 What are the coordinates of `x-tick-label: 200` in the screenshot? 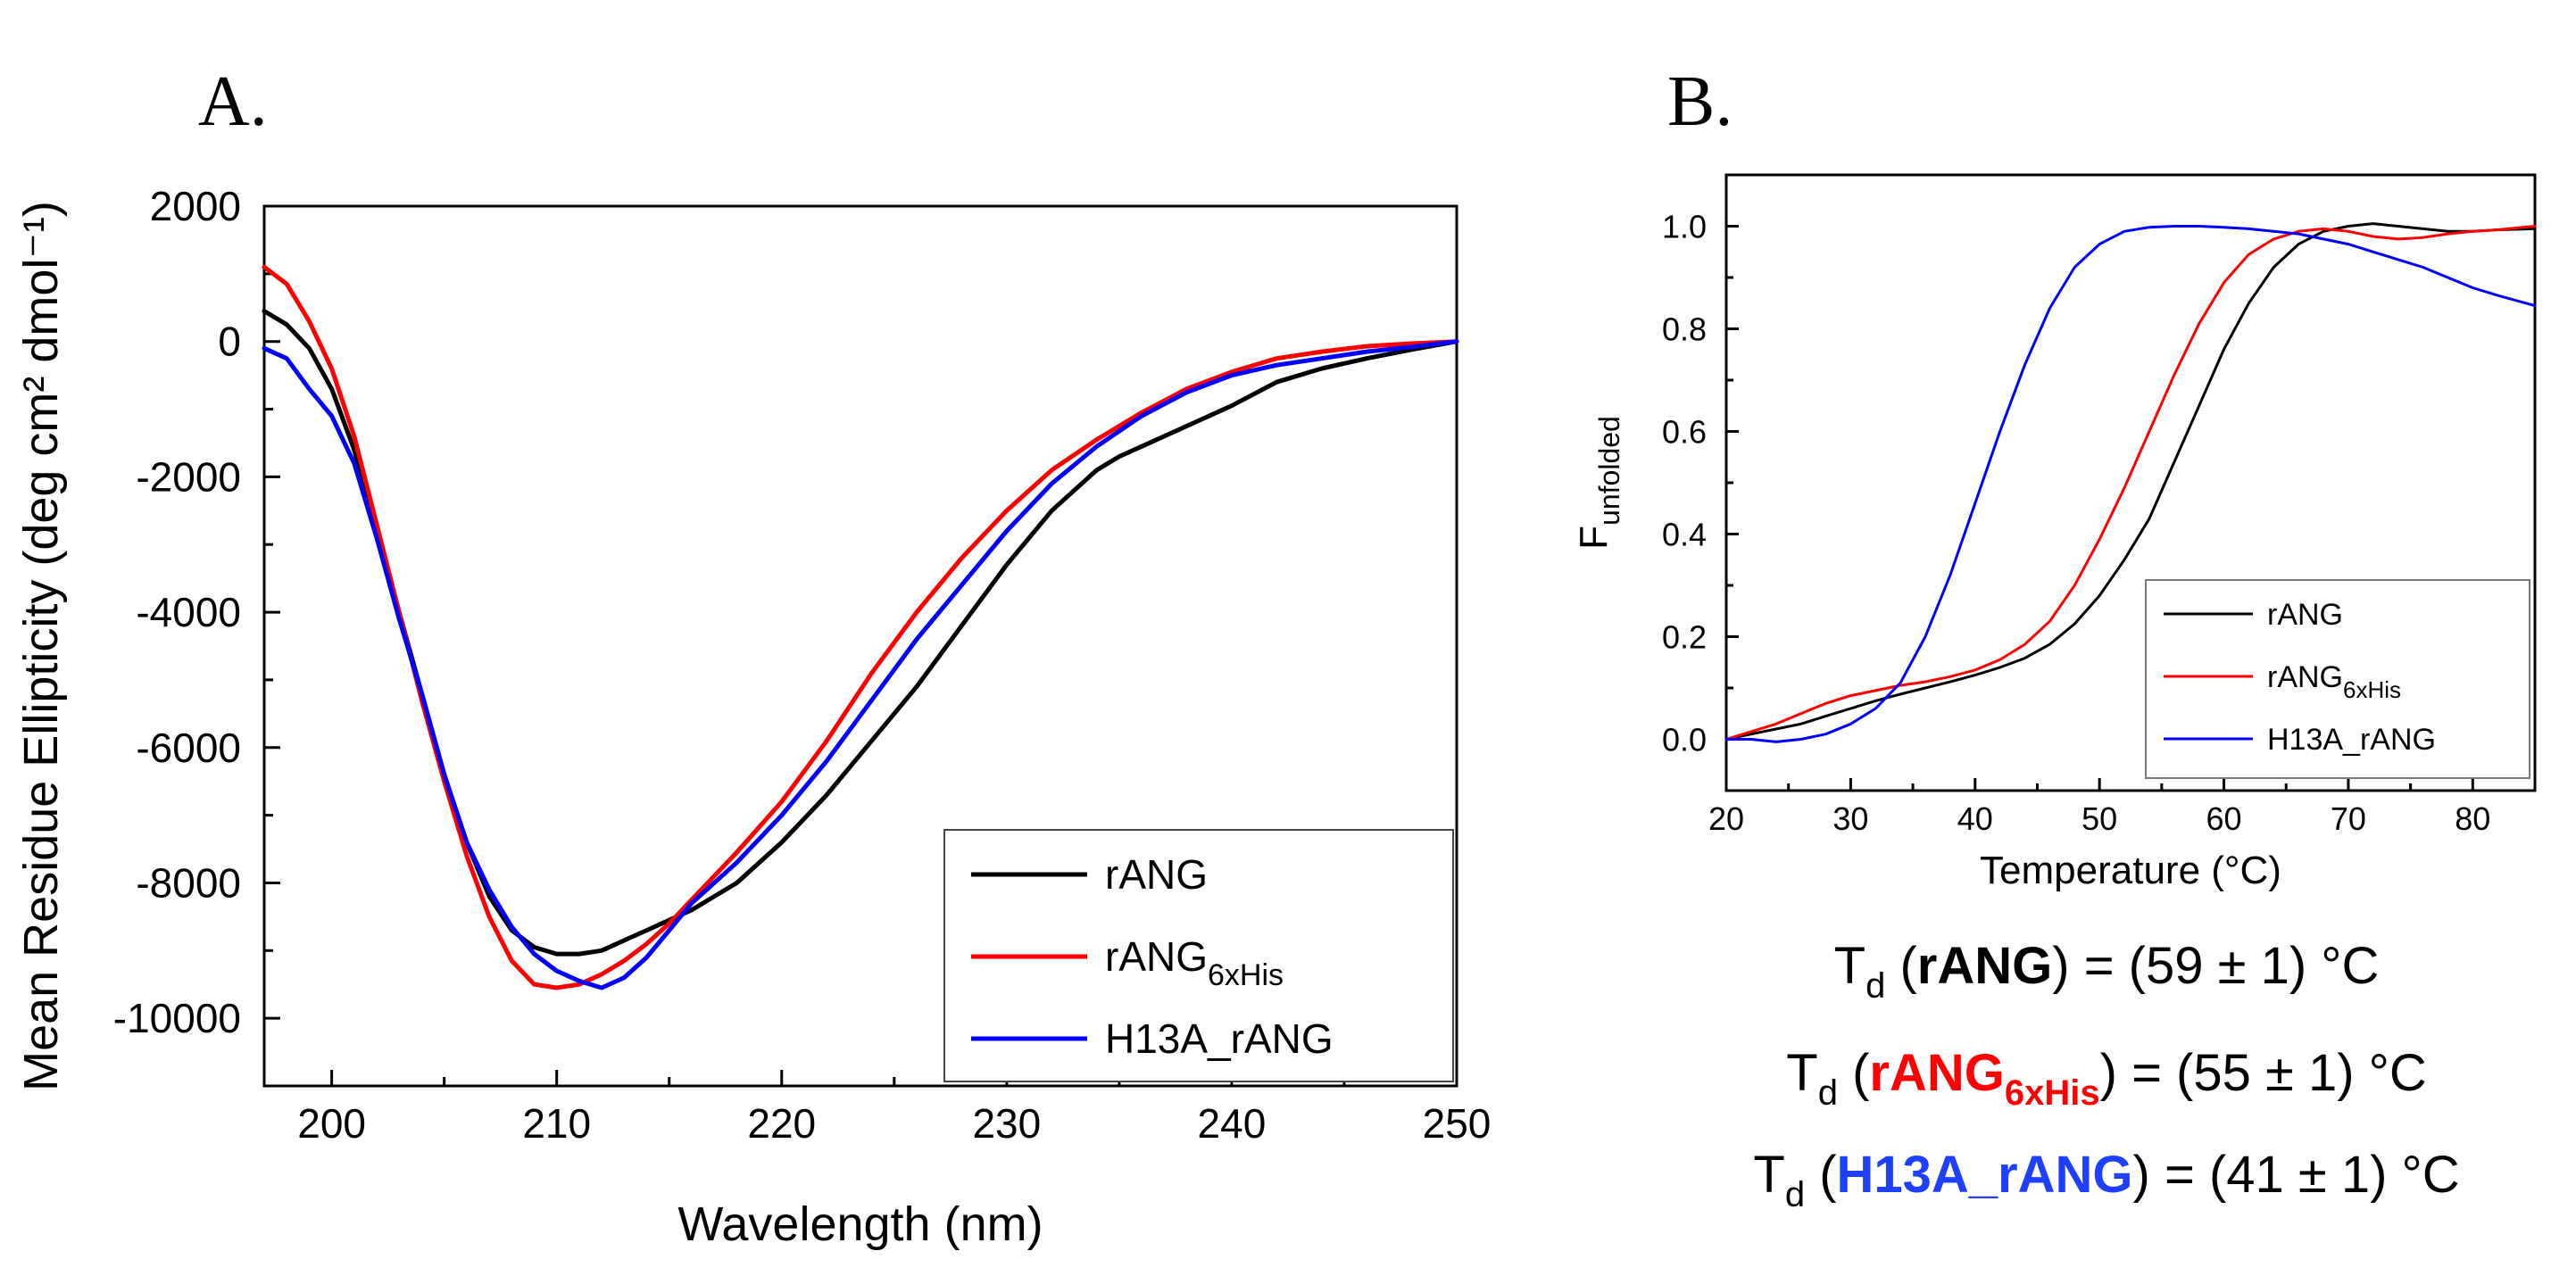 It's located at (332, 1123).